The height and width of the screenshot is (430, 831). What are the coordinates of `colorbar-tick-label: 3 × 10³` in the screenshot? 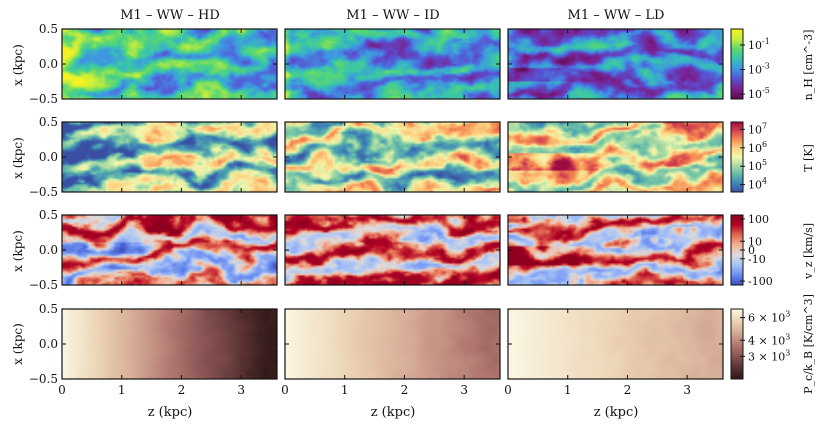 It's located at (769, 355).